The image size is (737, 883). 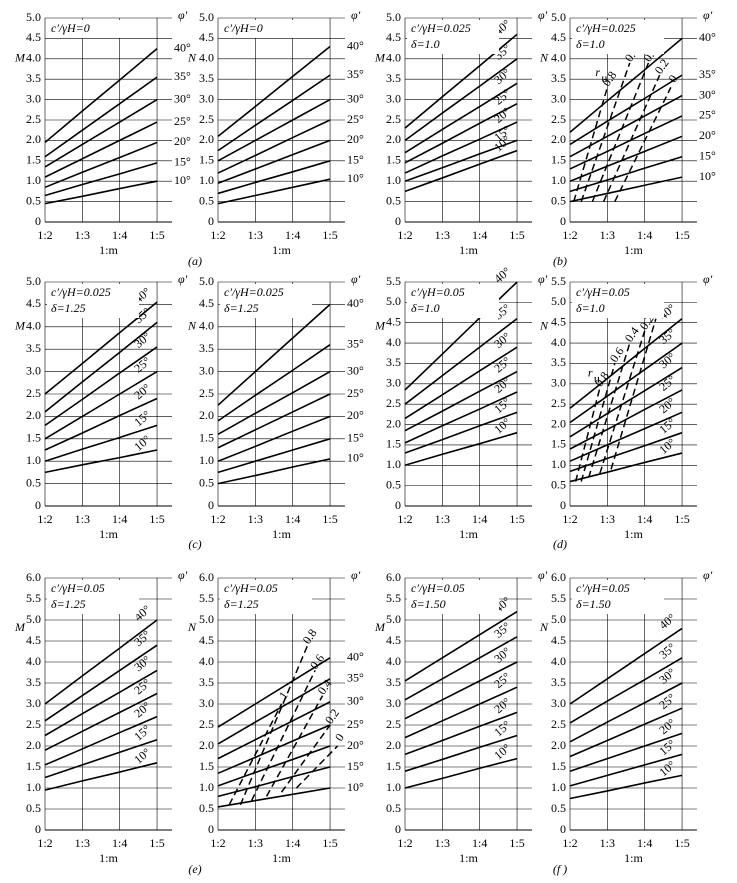 I want to click on curve-label: 20°, so click(x=707, y=135).